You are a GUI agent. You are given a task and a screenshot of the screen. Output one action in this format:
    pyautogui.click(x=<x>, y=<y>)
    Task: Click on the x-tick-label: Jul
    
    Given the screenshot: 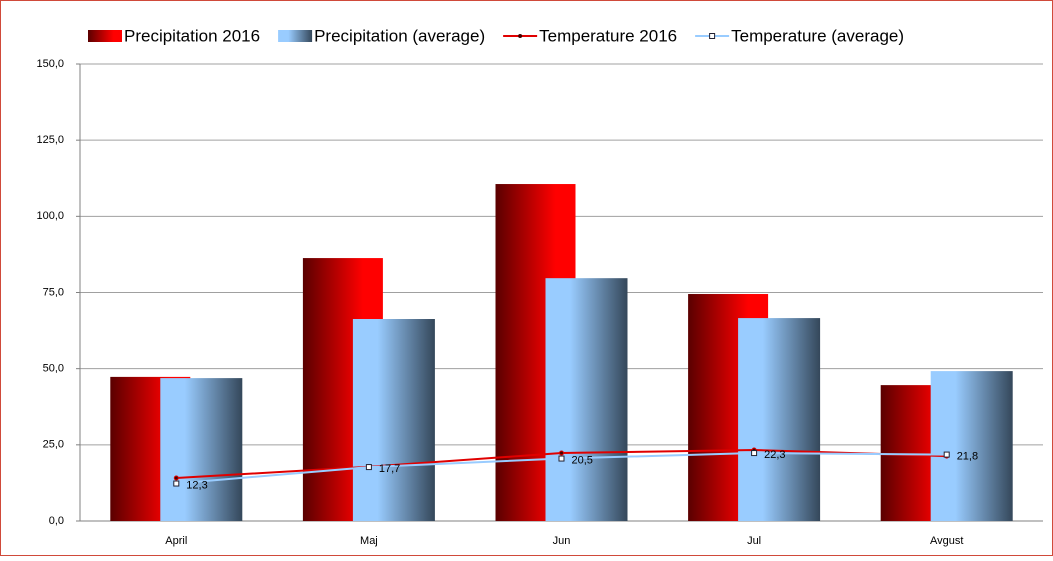 What is the action you would take?
    pyautogui.click(x=754, y=541)
    